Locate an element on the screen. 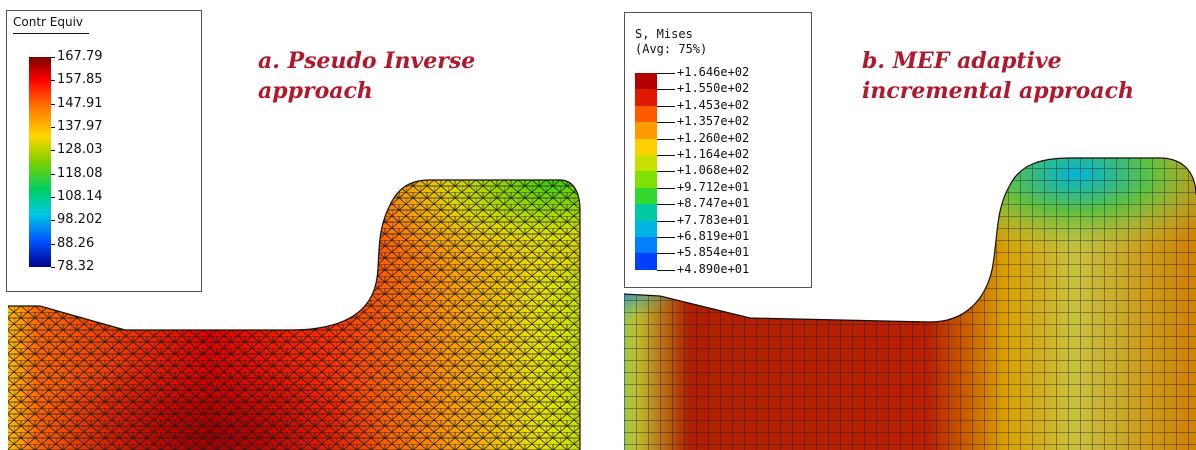 This screenshot has height=450, width=1196. legend-tick-label: +1.164e+02 is located at coordinates (713, 154).